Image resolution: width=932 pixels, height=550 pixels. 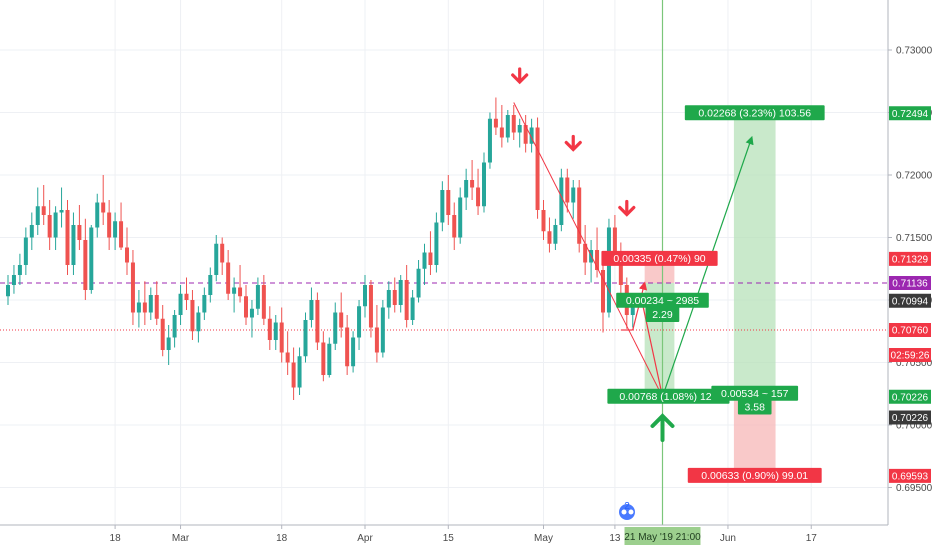 I want to click on crosshair-date-tag, so click(x=662, y=536).